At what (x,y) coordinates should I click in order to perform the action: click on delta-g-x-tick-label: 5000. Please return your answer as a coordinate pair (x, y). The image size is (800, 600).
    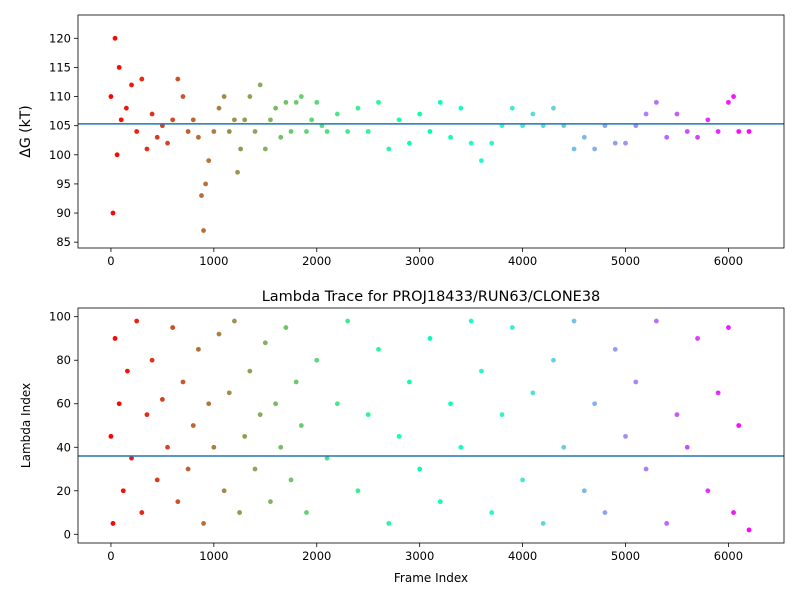
    Looking at the image, I should click on (625, 261).